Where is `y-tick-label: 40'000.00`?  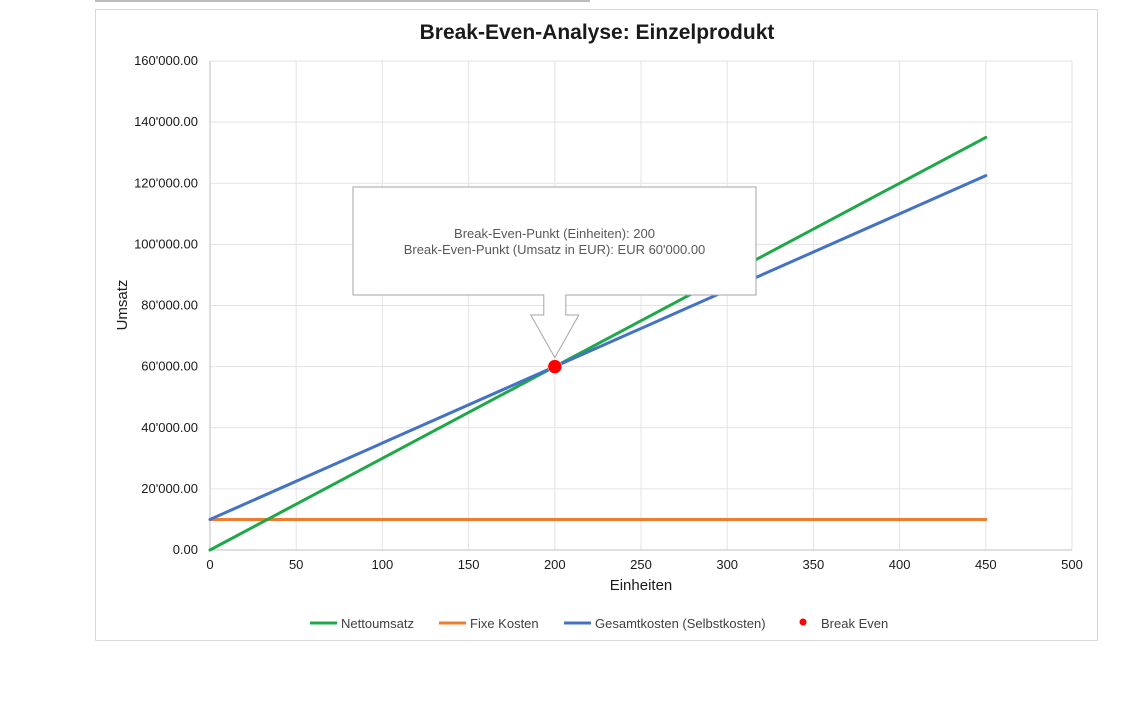 y-tick-label: 40'000.00 is located at coordinates (169, 427).